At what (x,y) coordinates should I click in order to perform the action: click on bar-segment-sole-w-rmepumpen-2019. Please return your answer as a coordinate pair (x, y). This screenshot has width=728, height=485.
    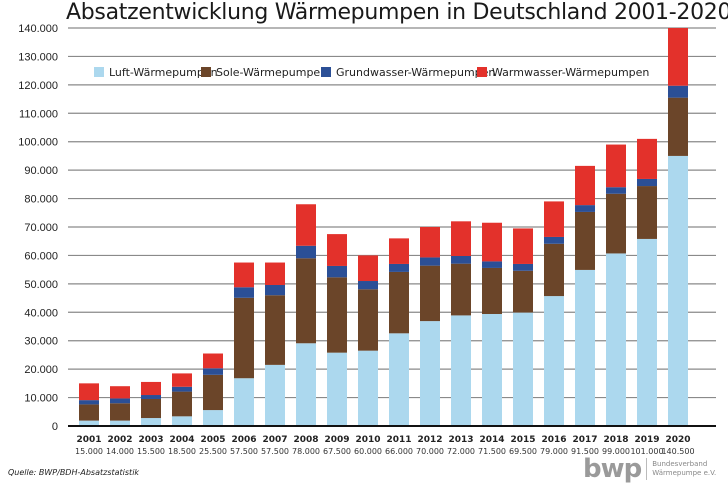
    Looking at the image, I should click on (647, 212).